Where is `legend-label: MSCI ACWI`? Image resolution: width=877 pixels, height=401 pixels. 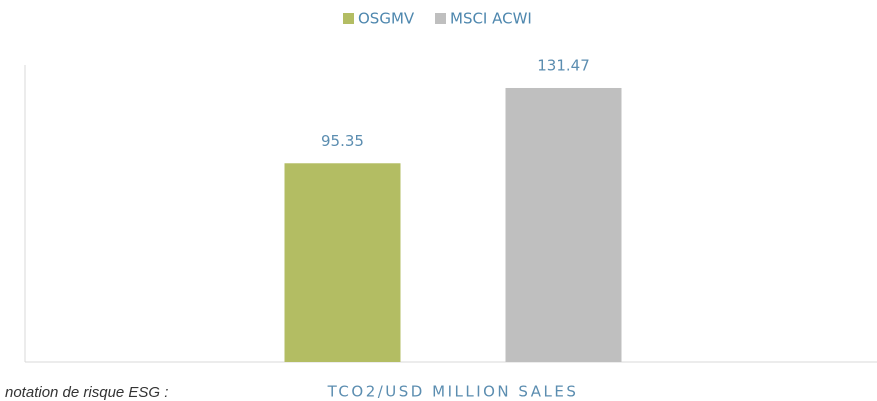
legend-label: MSCI ACWI is located at coordinates (491, 19).